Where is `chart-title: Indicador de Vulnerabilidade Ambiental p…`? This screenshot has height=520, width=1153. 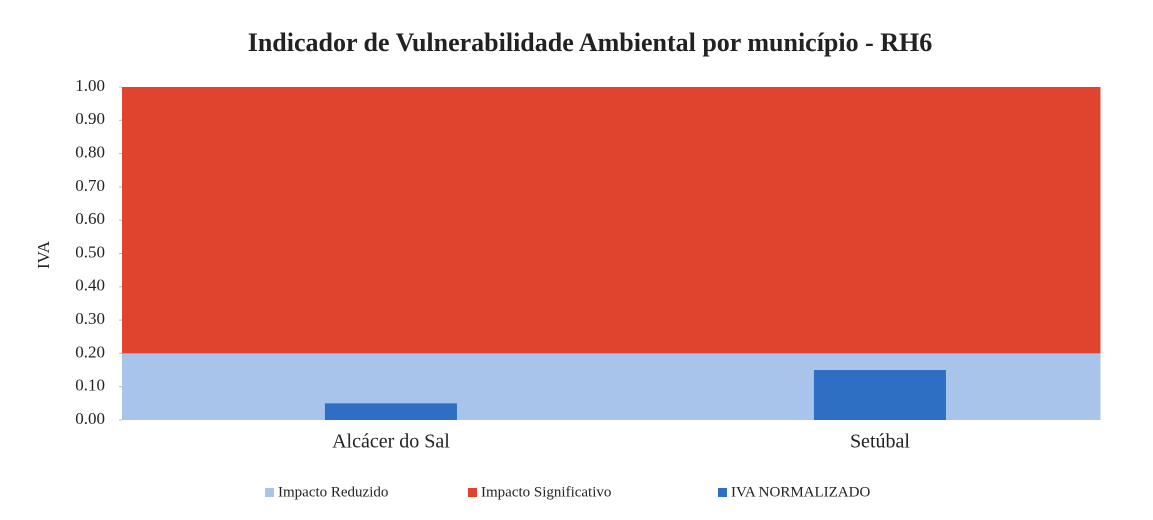
chart-title: Indicador de Vulnerabilidade Ambiental p… is located at coordinates (590, 42).